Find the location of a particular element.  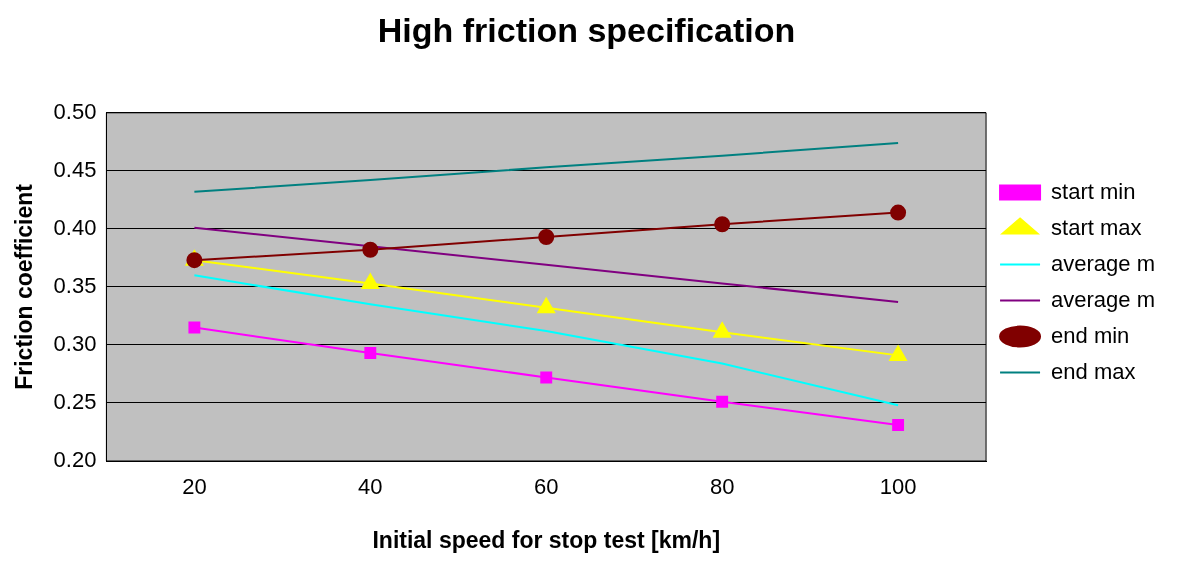

legend-label: end min is located at coordinates (1090, 335).